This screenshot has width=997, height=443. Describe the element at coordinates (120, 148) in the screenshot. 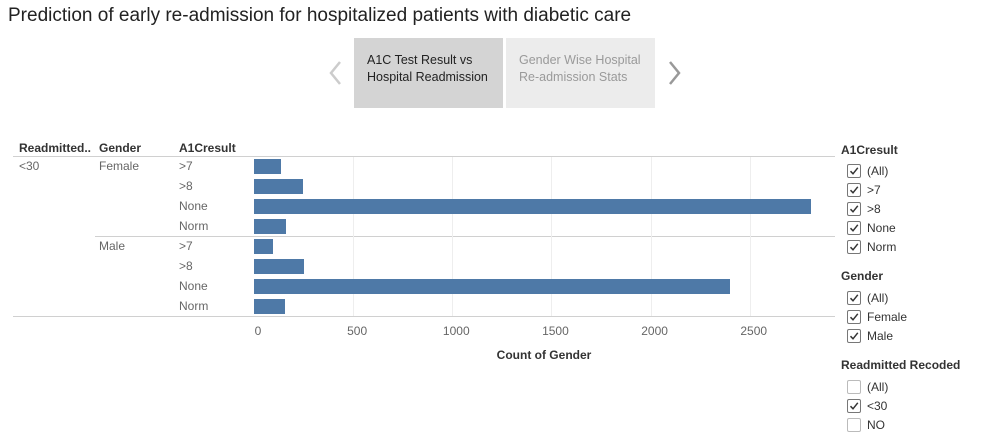

I see `header-gender: Gender` at that location.